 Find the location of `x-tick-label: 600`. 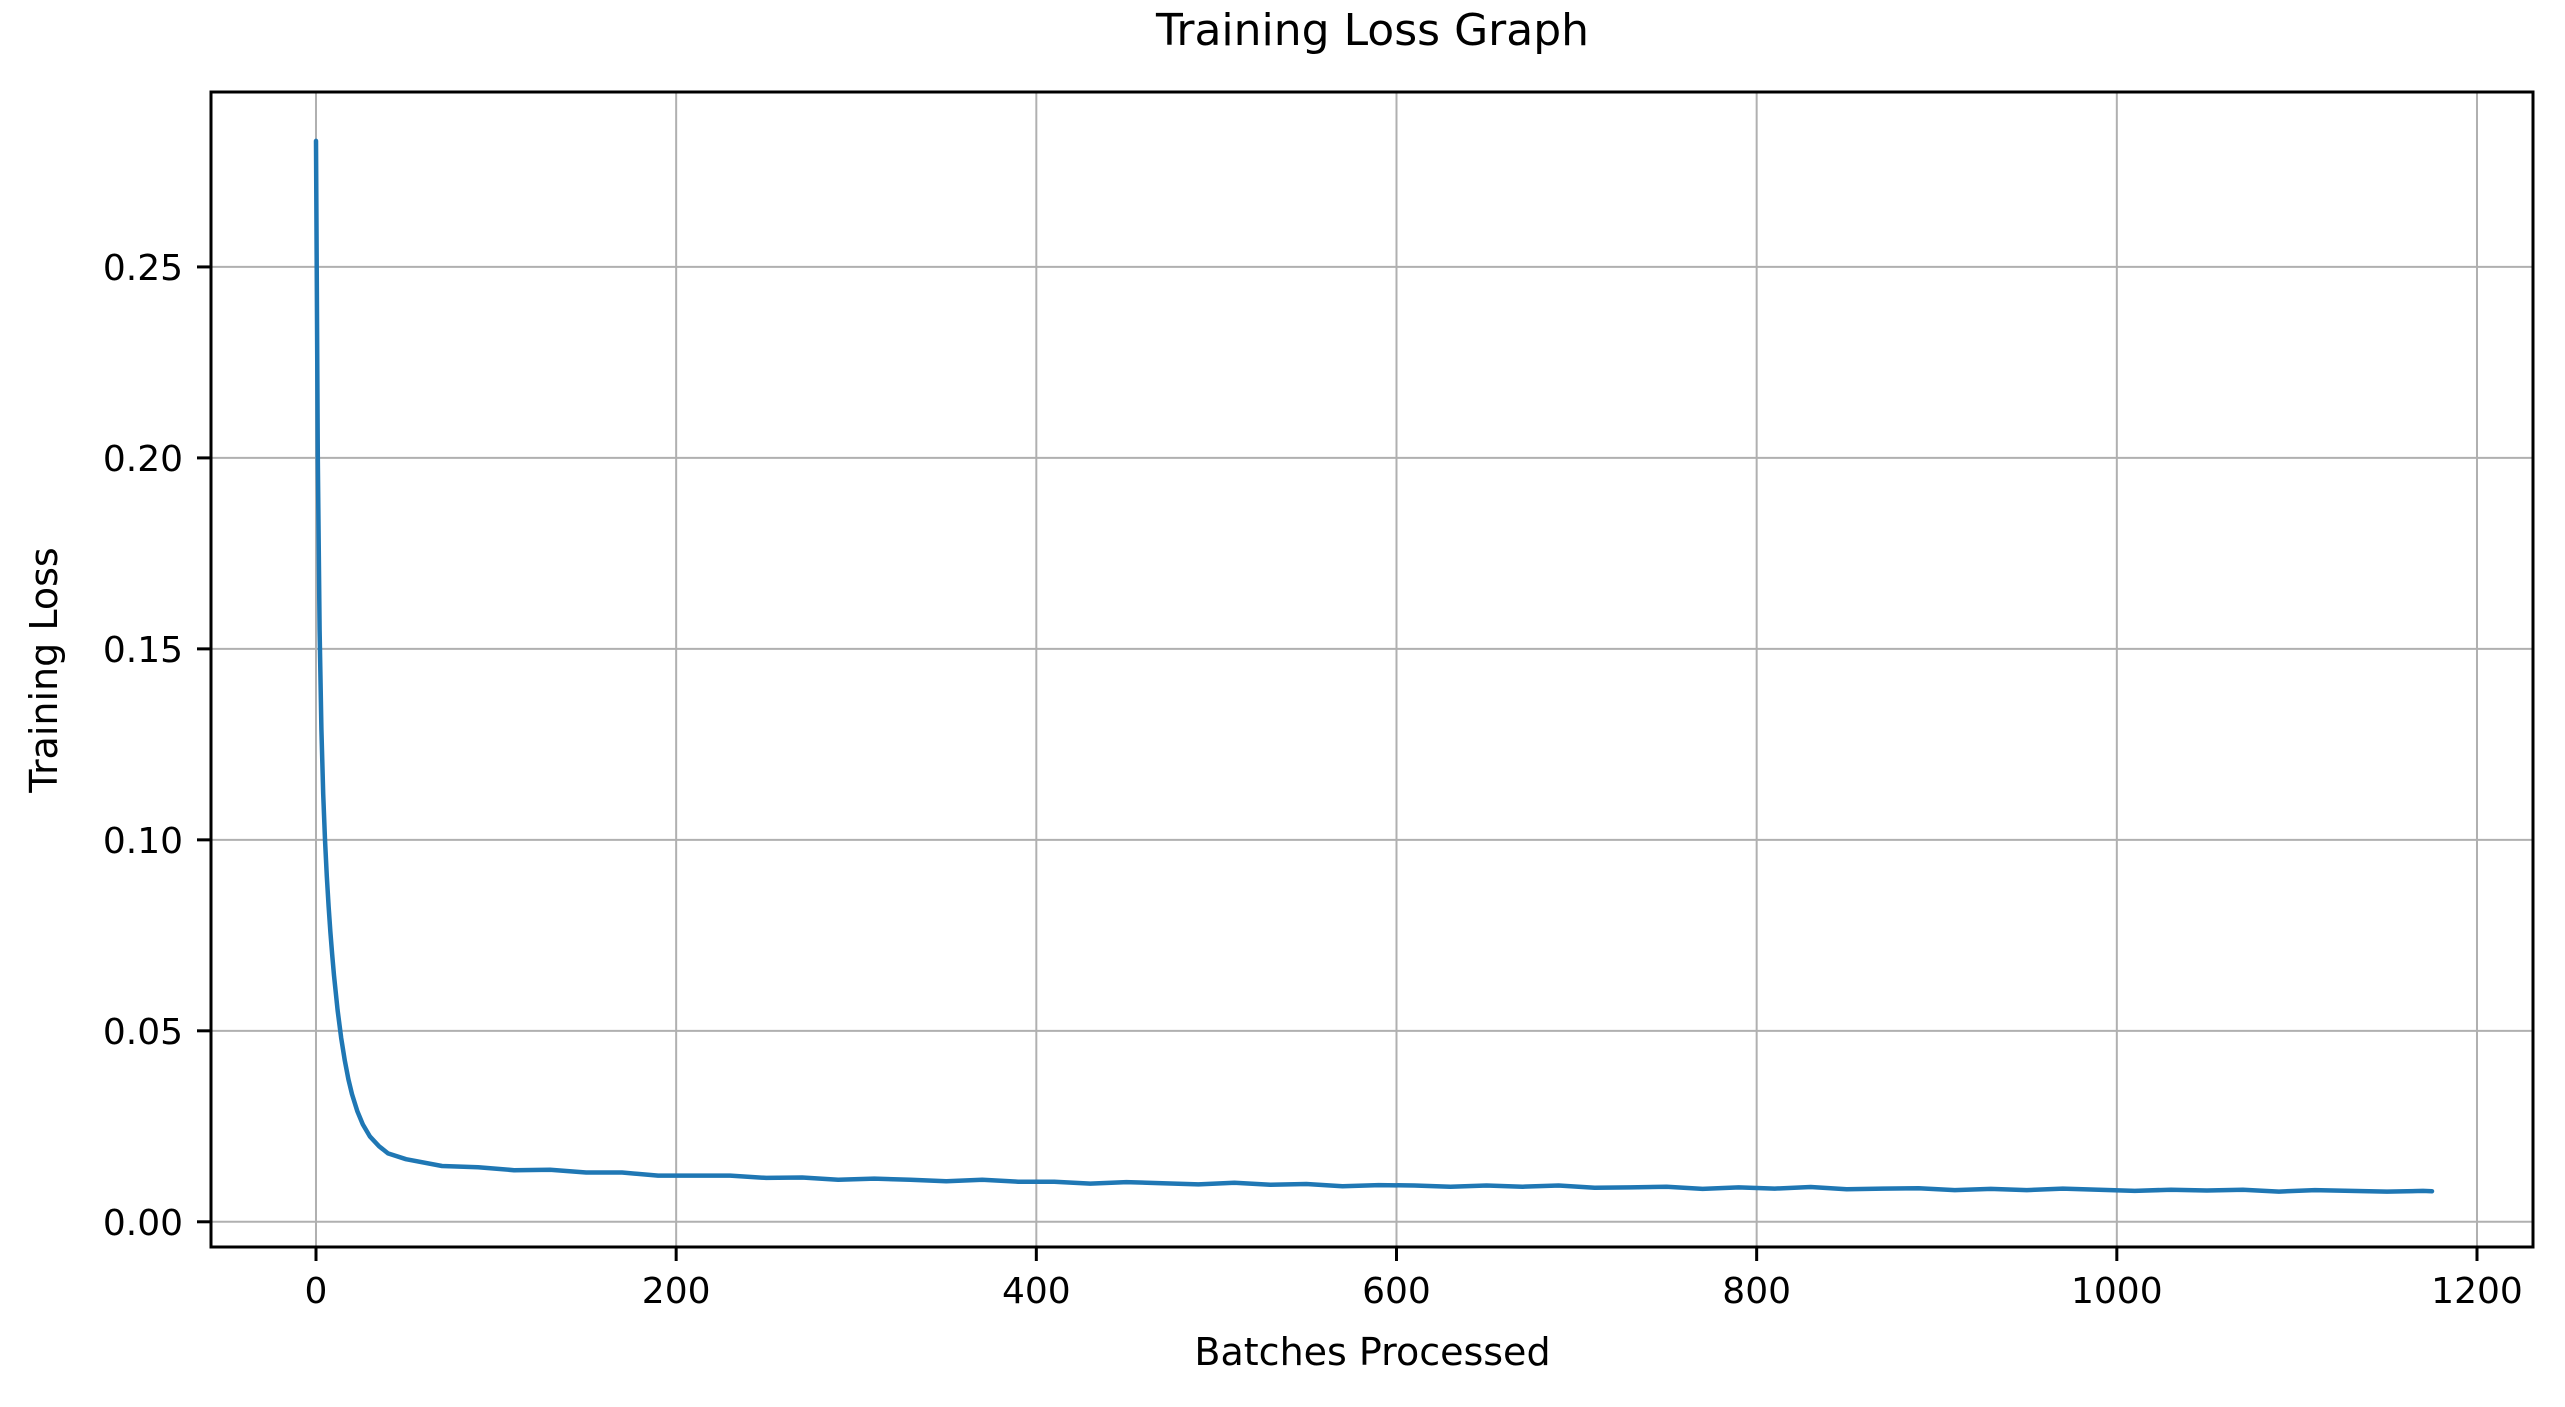

x-tick-label: 600 is located at coordinates (1396, 1291).